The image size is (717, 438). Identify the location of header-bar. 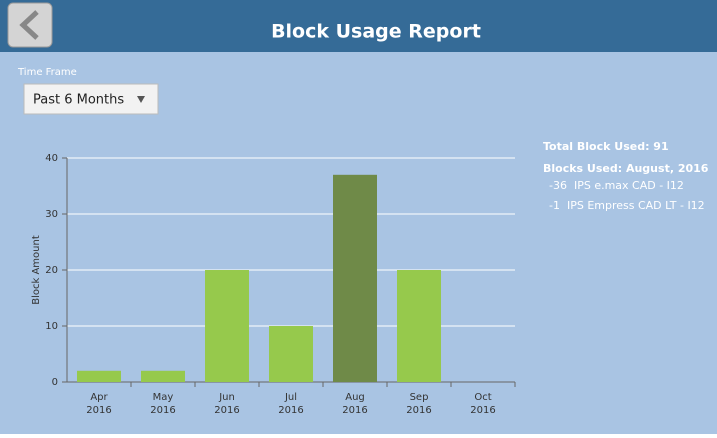
(358, 26).